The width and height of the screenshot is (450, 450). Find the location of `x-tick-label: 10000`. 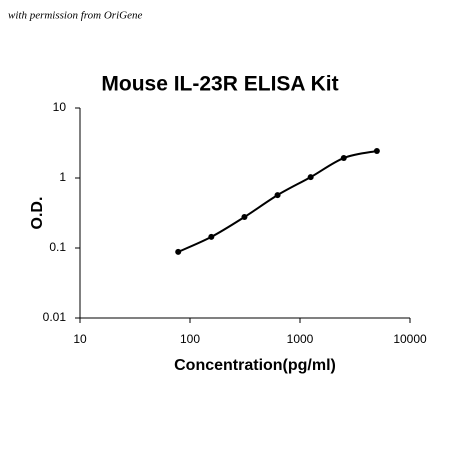

x-tick-label: 10000 is located at coordinates (410, 339).